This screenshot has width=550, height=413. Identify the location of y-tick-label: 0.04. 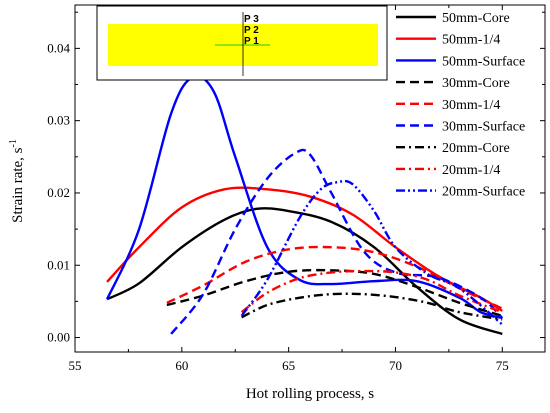
(58, 47).